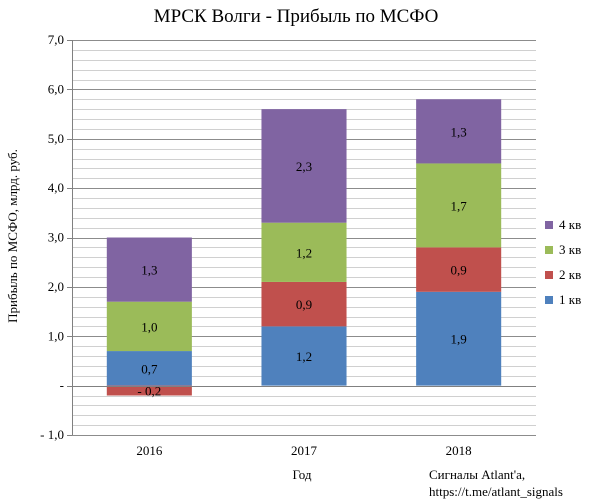 The width and height of the screenshot is (589, 502). Describe the element at coordinates (563, 262) in the screenshot. I see `legend: 4 кв 3 кв 2 кв 1 кв` at that location.